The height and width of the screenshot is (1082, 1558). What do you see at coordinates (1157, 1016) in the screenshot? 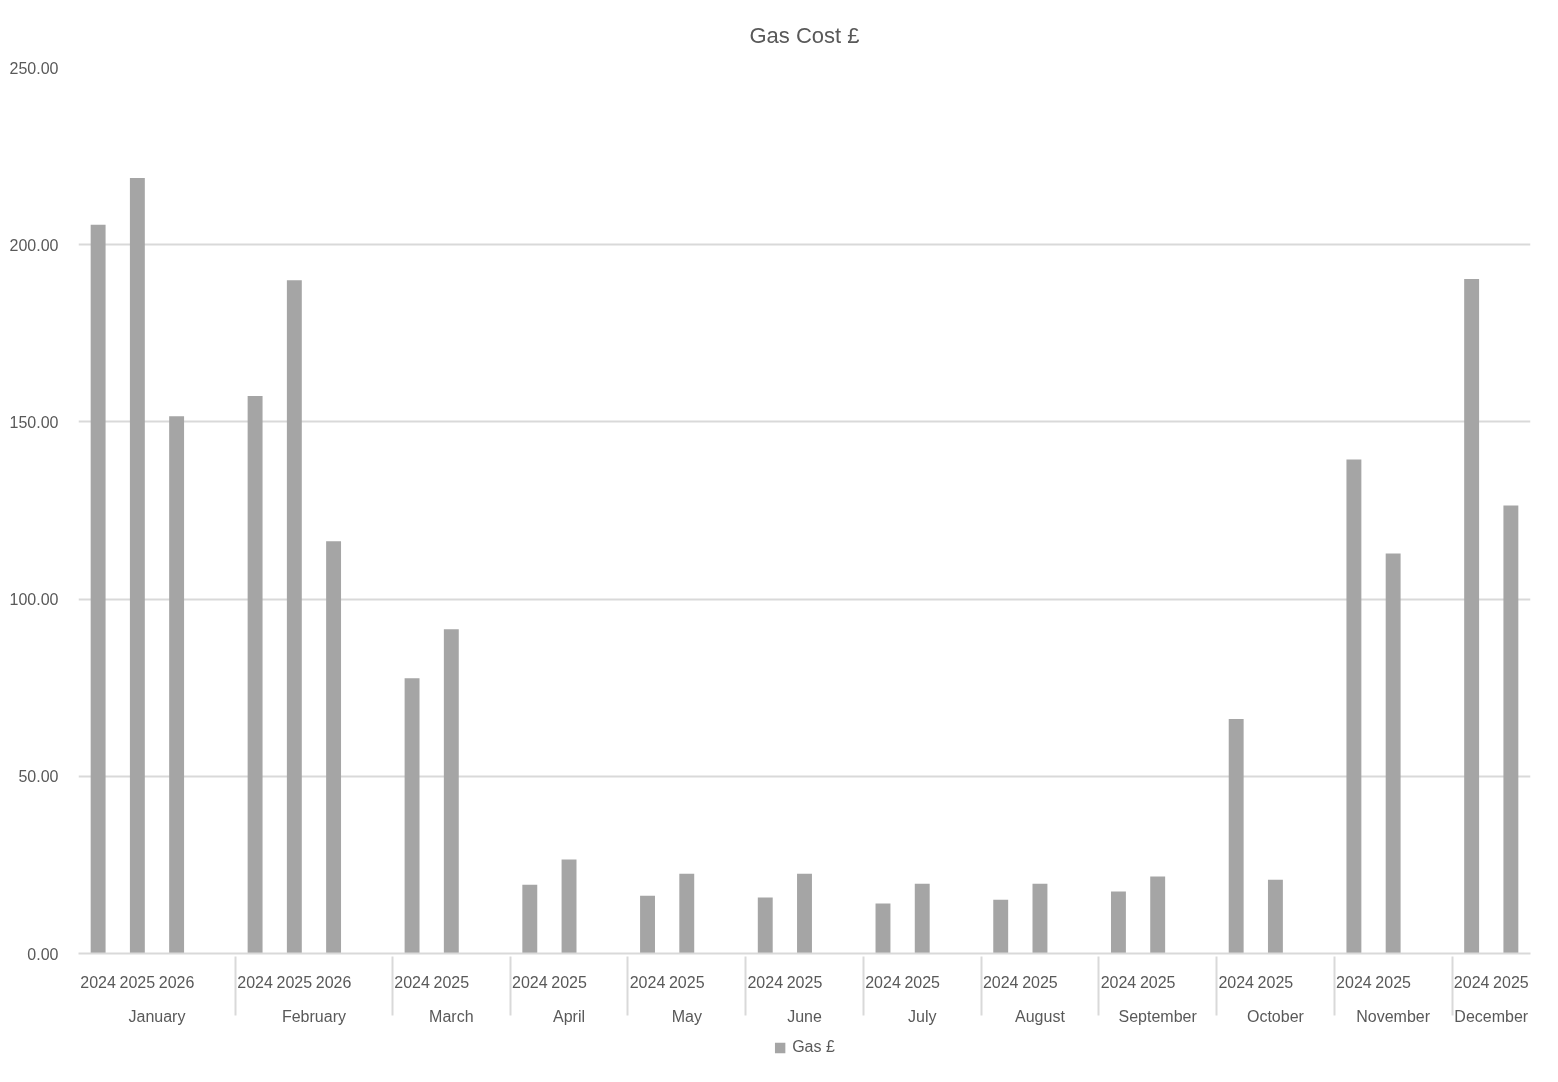
I see `category-label: September` at bounding box center [1157, 1016].